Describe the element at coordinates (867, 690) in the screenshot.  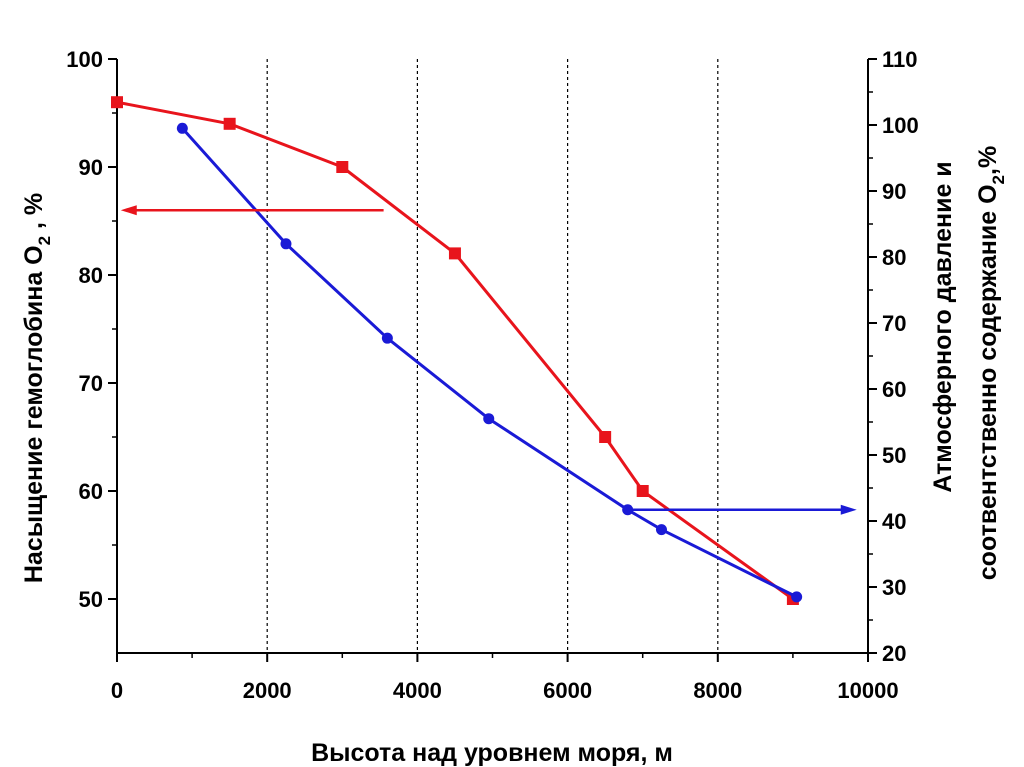
I see `x-tick-label-10000: 10000` at that location.